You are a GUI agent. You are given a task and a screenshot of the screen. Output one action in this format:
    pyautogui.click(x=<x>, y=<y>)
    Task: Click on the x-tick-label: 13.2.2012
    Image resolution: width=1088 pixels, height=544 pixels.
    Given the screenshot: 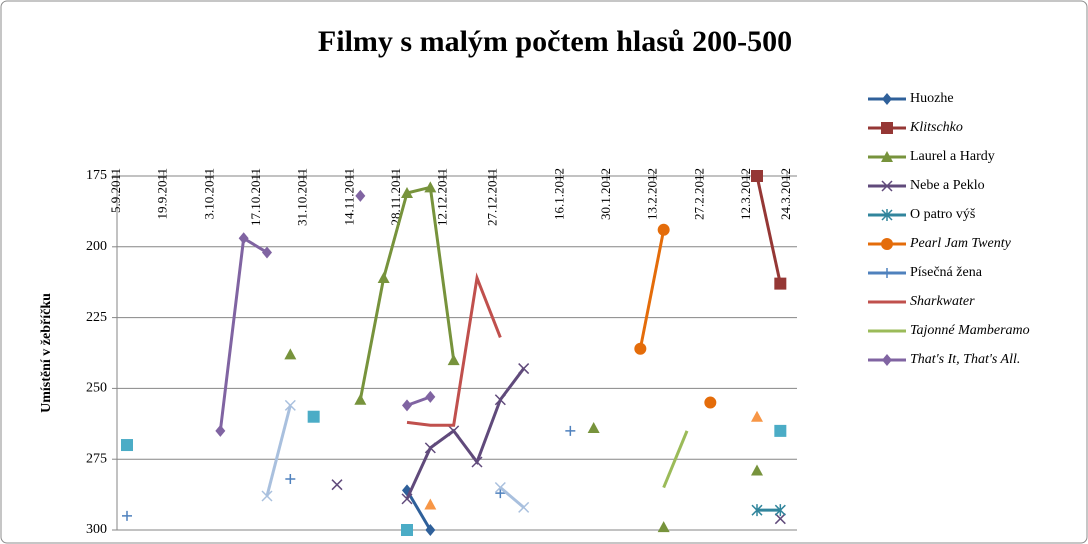 What is the action you would take?
    pyautogui.click(x=652, y=194)
    